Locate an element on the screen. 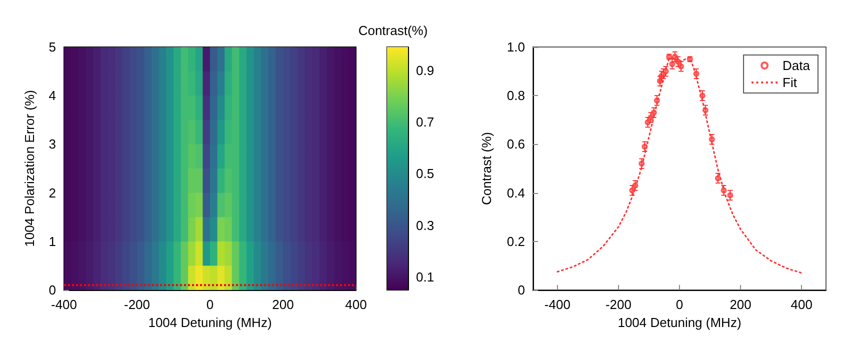 This screenshot has width=847, height=357. y-tick-label: 3 is located at coordinates (52, 144).